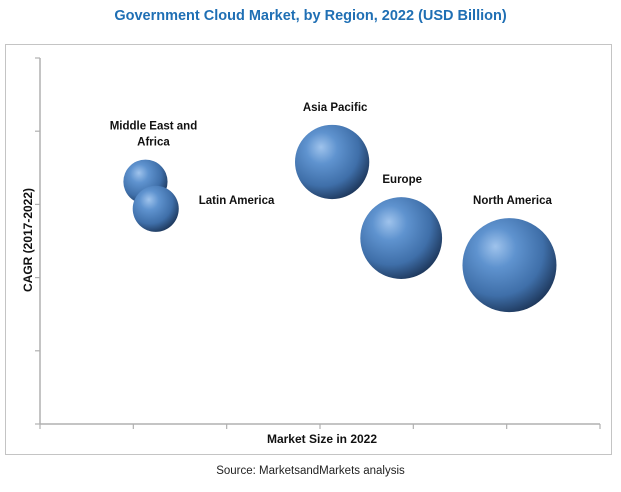  I want to click on bubble-asia-pacific, so click(332, 162).